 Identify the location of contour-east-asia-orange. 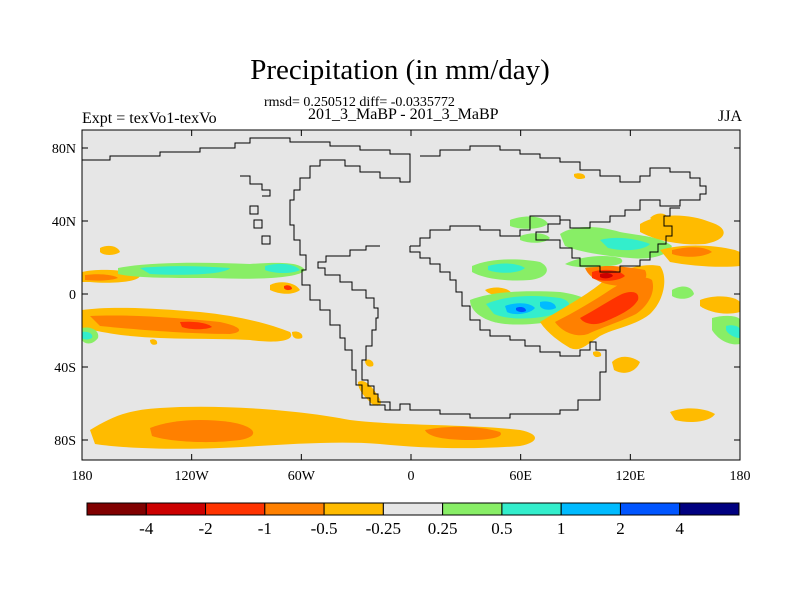
(682, 230).